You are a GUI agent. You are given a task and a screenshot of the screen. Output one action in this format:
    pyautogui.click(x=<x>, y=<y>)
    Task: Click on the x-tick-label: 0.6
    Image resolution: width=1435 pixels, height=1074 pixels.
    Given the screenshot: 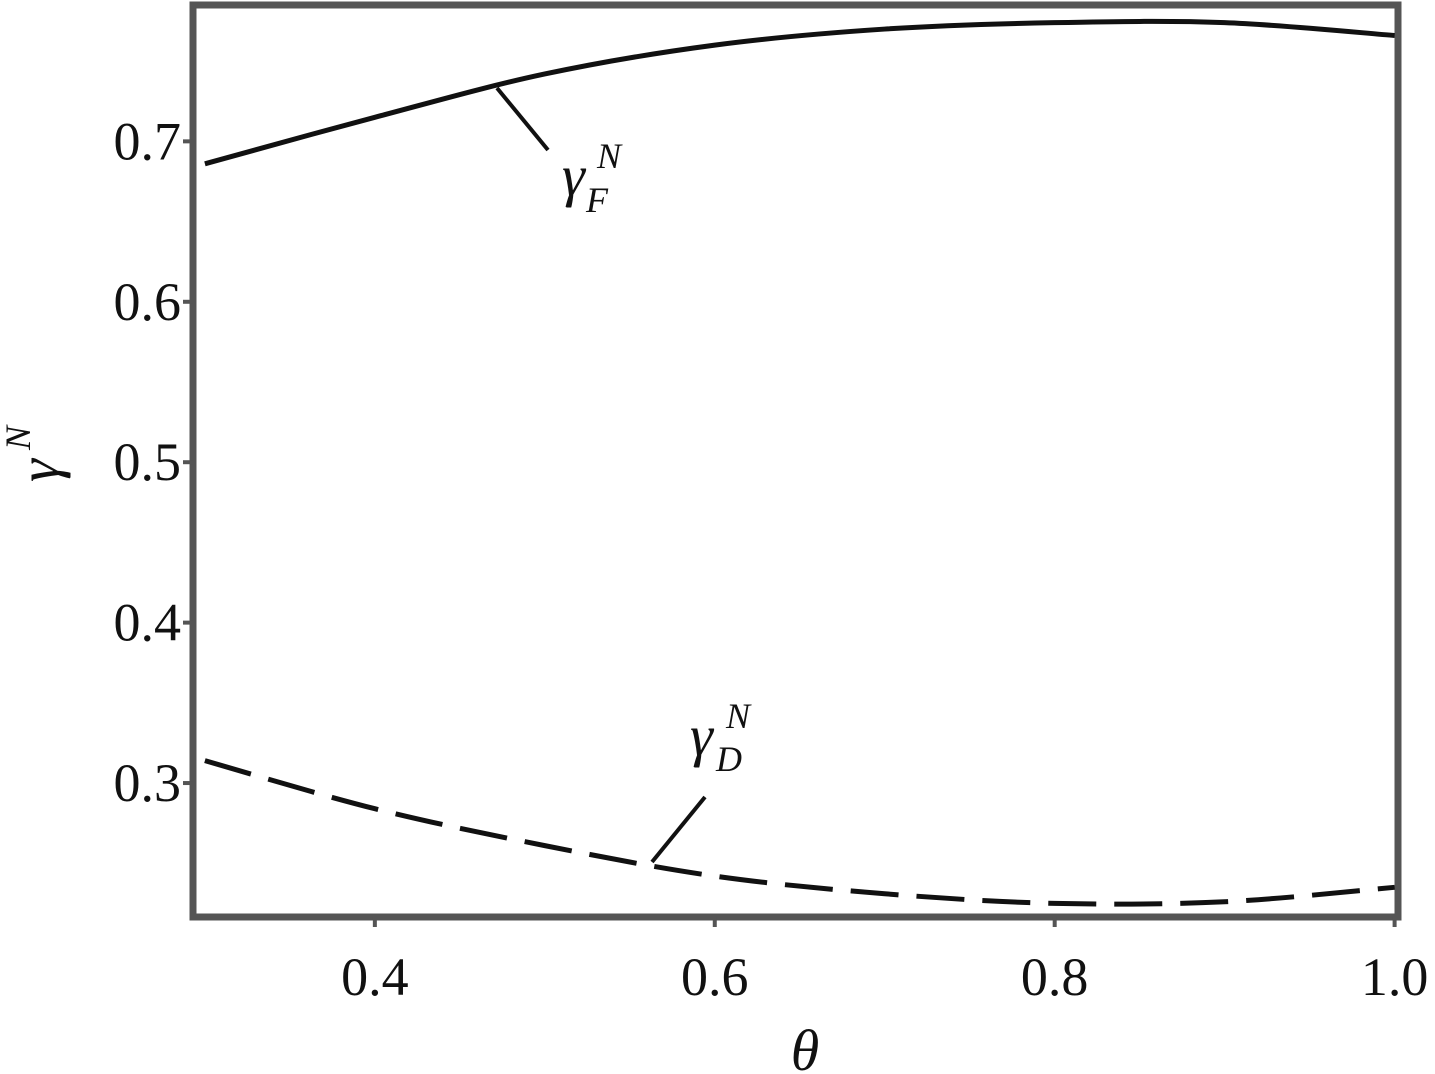 What is the action you would take?
    pyautogui.click(x=715, y=977)
    